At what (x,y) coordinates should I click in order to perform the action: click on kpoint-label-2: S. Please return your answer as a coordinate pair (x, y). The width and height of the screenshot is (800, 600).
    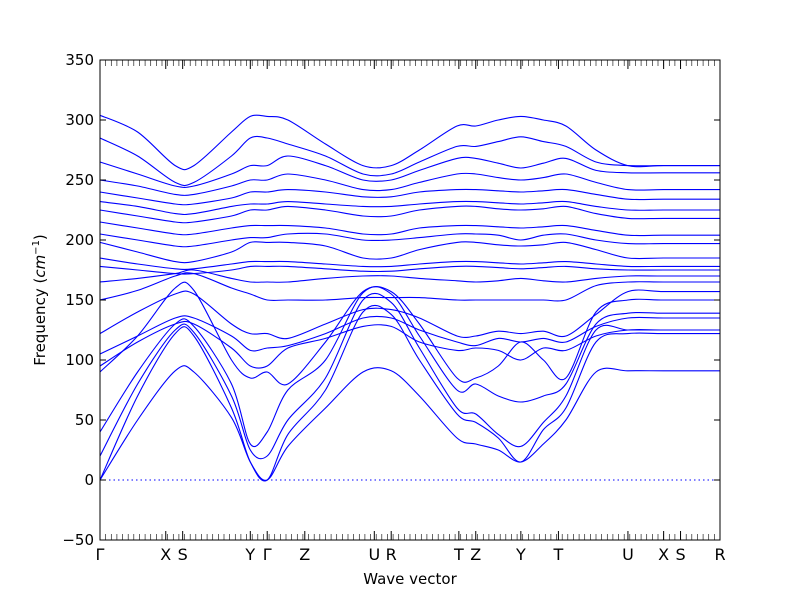
    Looking at the image, I should click on (183, 554).